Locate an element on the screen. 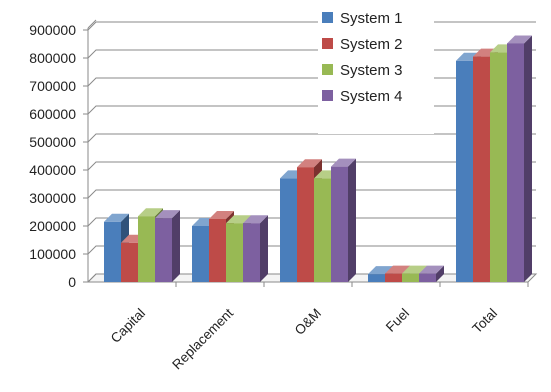  x-tick-label: Replacement is located at coordinates (202, 338).